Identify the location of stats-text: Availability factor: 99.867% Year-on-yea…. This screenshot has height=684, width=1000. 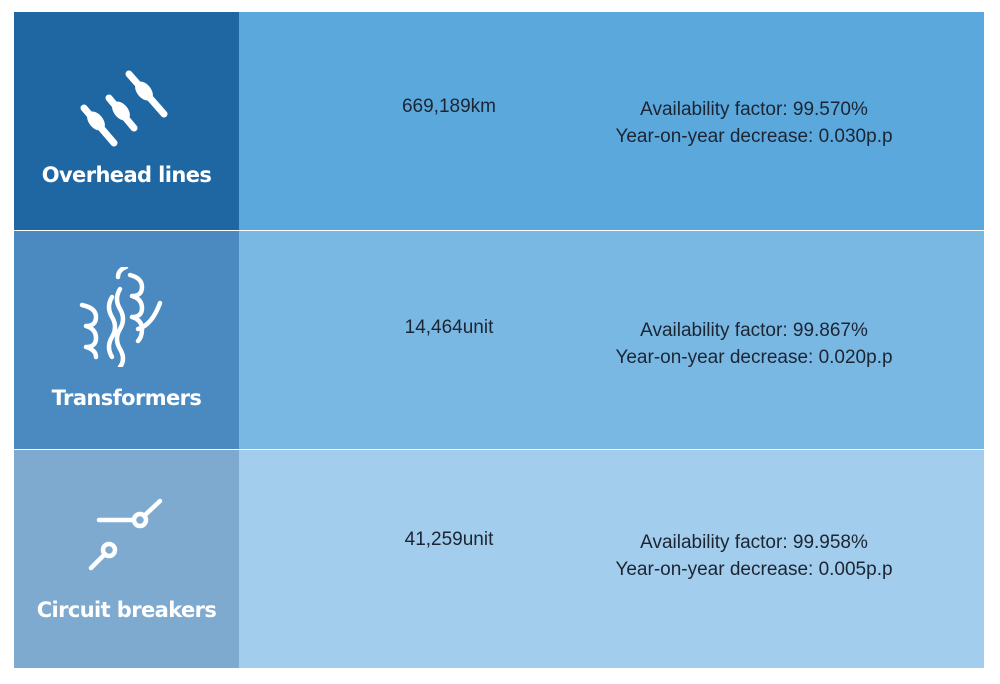
(754, 344).